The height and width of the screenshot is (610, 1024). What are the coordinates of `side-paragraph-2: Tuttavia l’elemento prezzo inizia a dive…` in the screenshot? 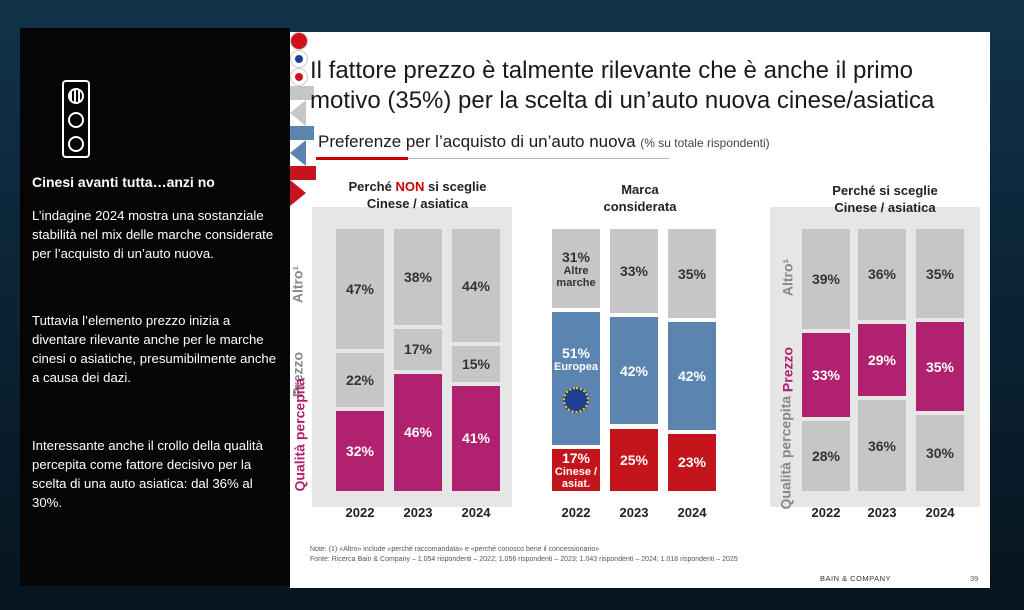 It's located at (154, 349).